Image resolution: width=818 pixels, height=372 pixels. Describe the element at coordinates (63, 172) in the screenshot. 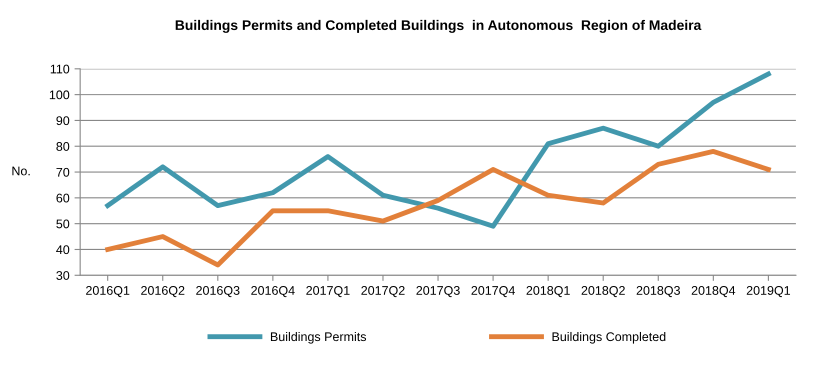

I see `y-tick-label: 70` at that location.